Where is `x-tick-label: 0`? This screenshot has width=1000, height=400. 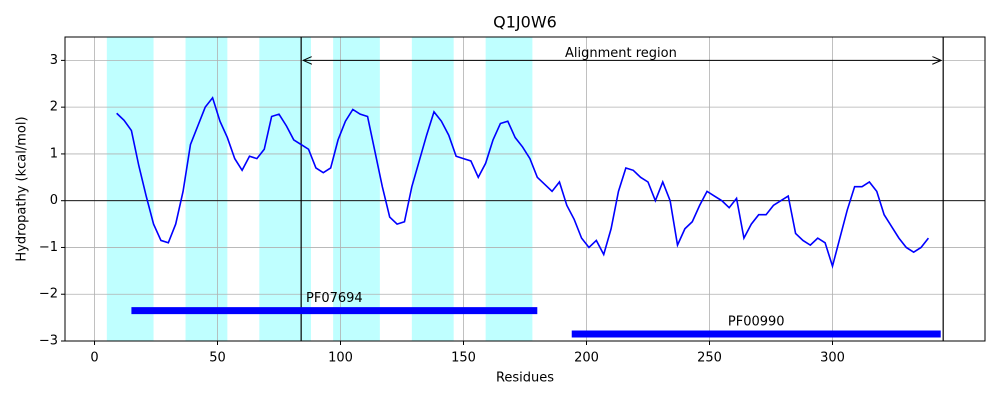 x-tick-label: 0 is located at coordinates (94, 358).